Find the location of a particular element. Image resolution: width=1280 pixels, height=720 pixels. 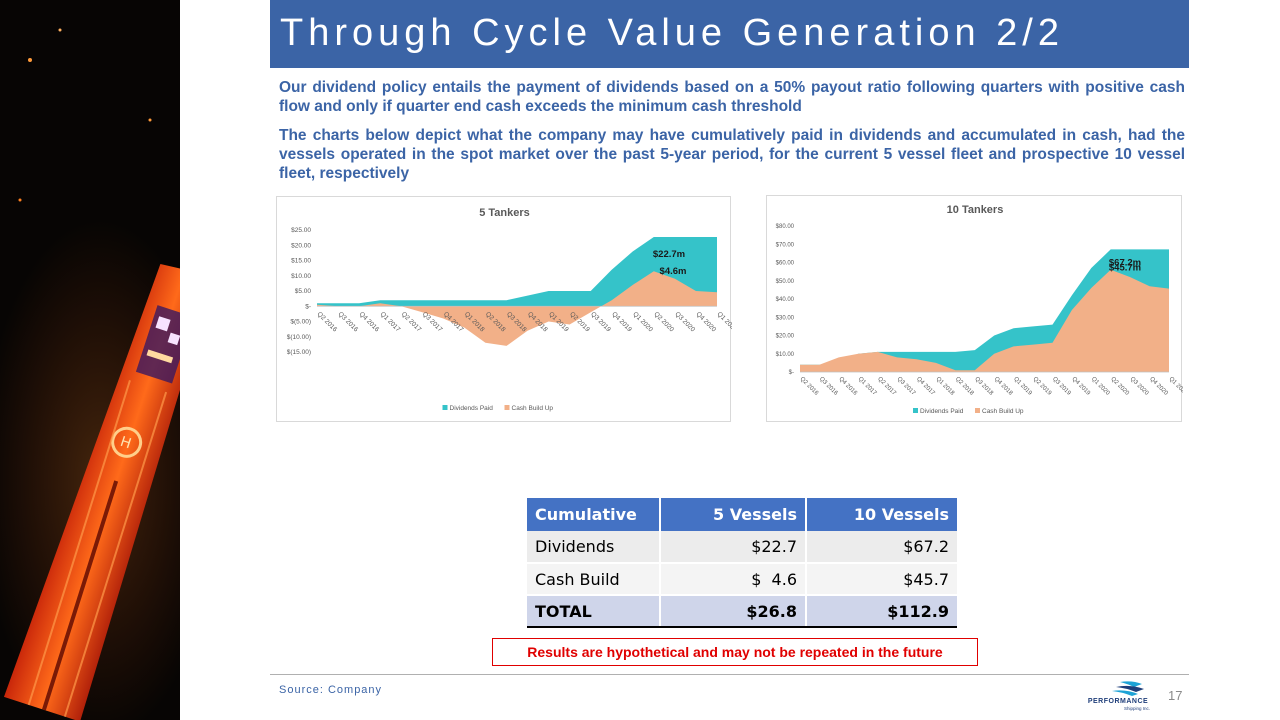

y-tick-label: $30.00 is located at coordinates (785, 318).